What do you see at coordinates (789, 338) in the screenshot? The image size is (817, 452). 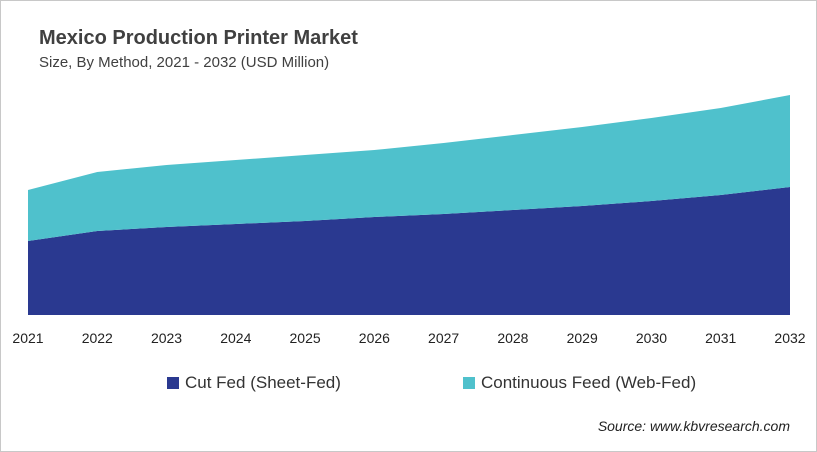 I see `x-tick-label: 2032` at bounding box center [789, 338].